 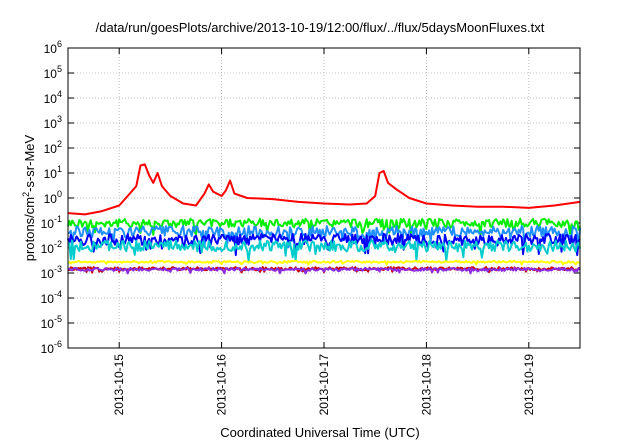 I want to click on y-tick-label: 10⁰, so click(x=53, y=197).